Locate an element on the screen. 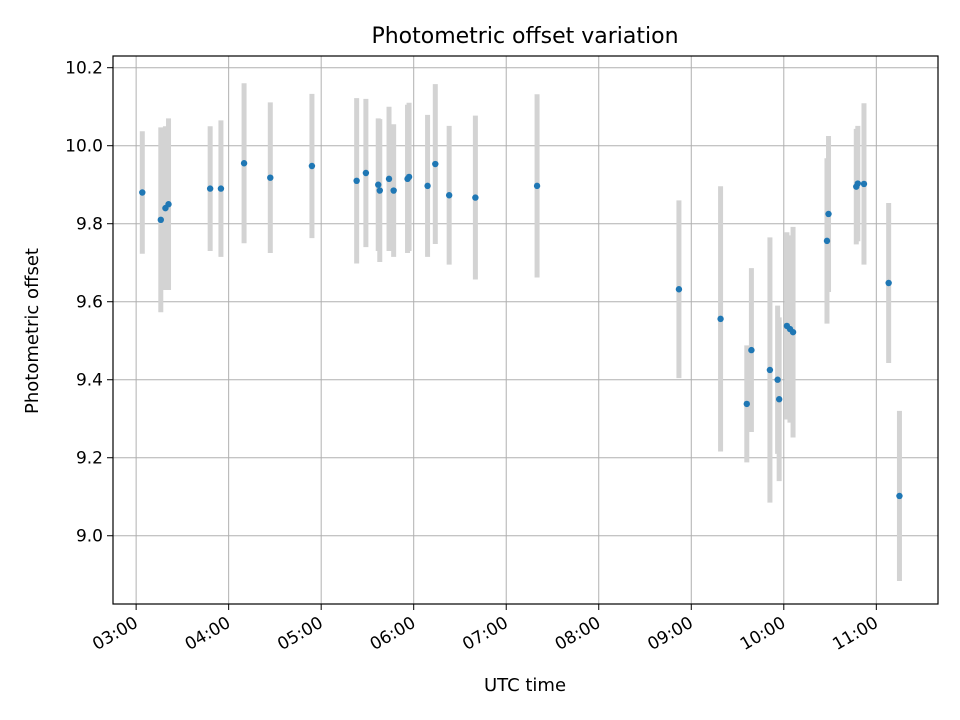  y-tick-label: 10.0 is located at coordinates (84, 147).